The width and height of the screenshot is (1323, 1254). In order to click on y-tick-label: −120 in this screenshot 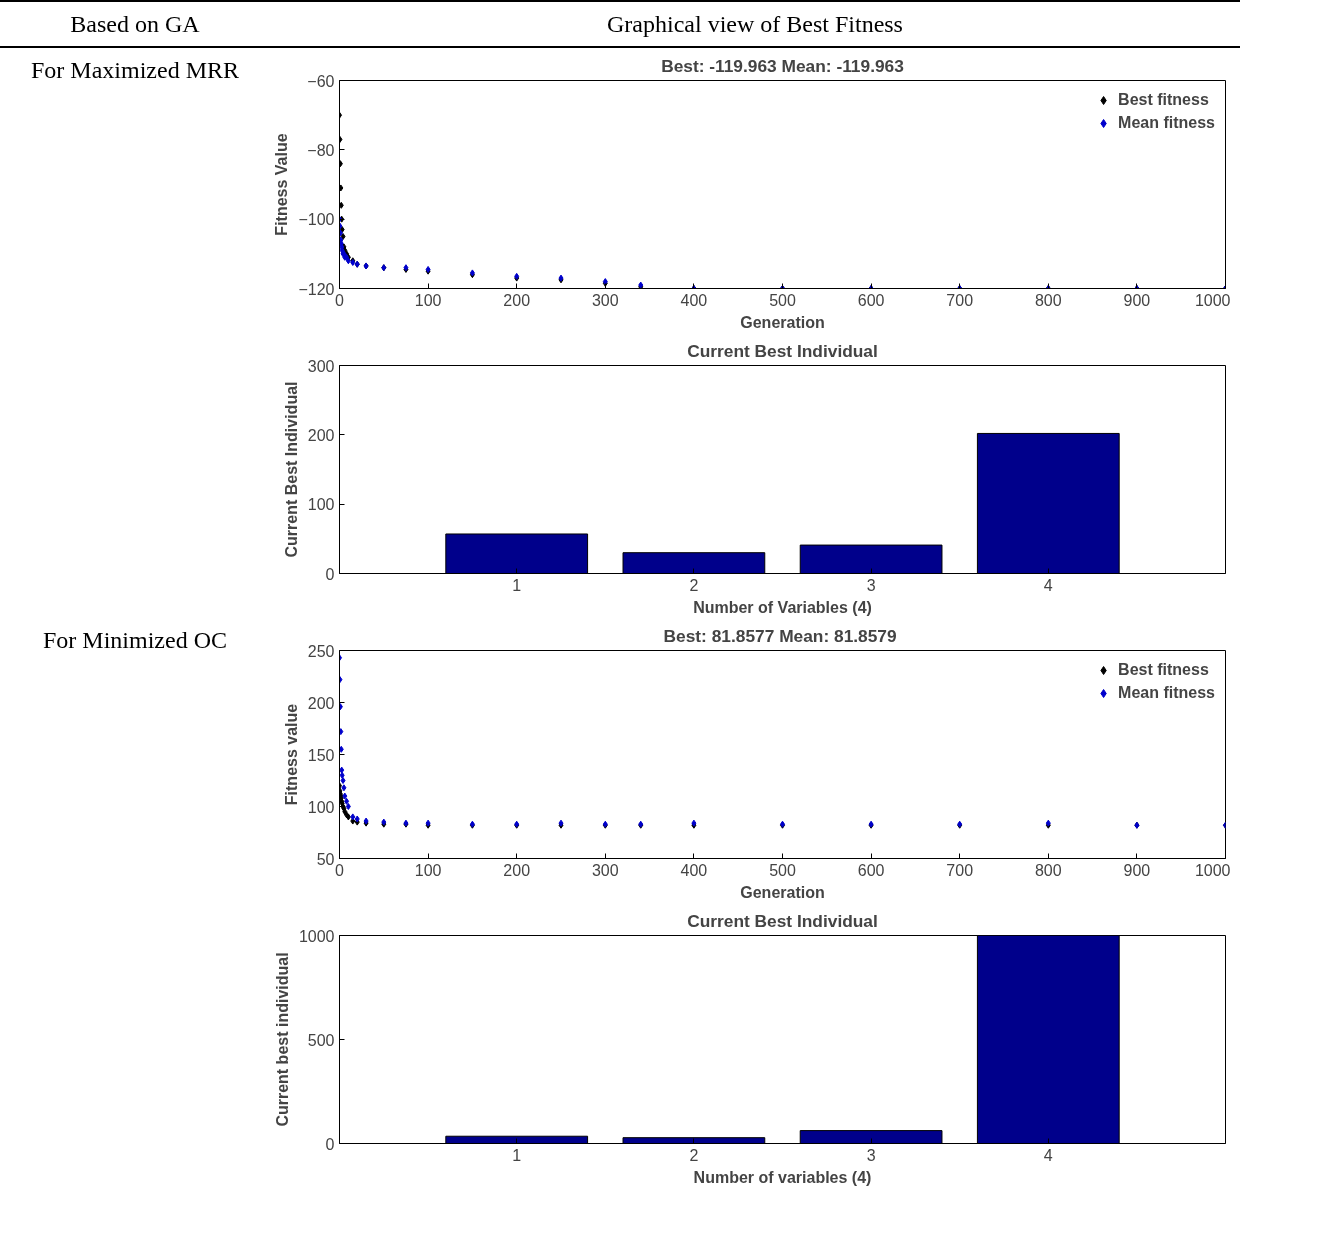, I will do `click(316, 289)`.